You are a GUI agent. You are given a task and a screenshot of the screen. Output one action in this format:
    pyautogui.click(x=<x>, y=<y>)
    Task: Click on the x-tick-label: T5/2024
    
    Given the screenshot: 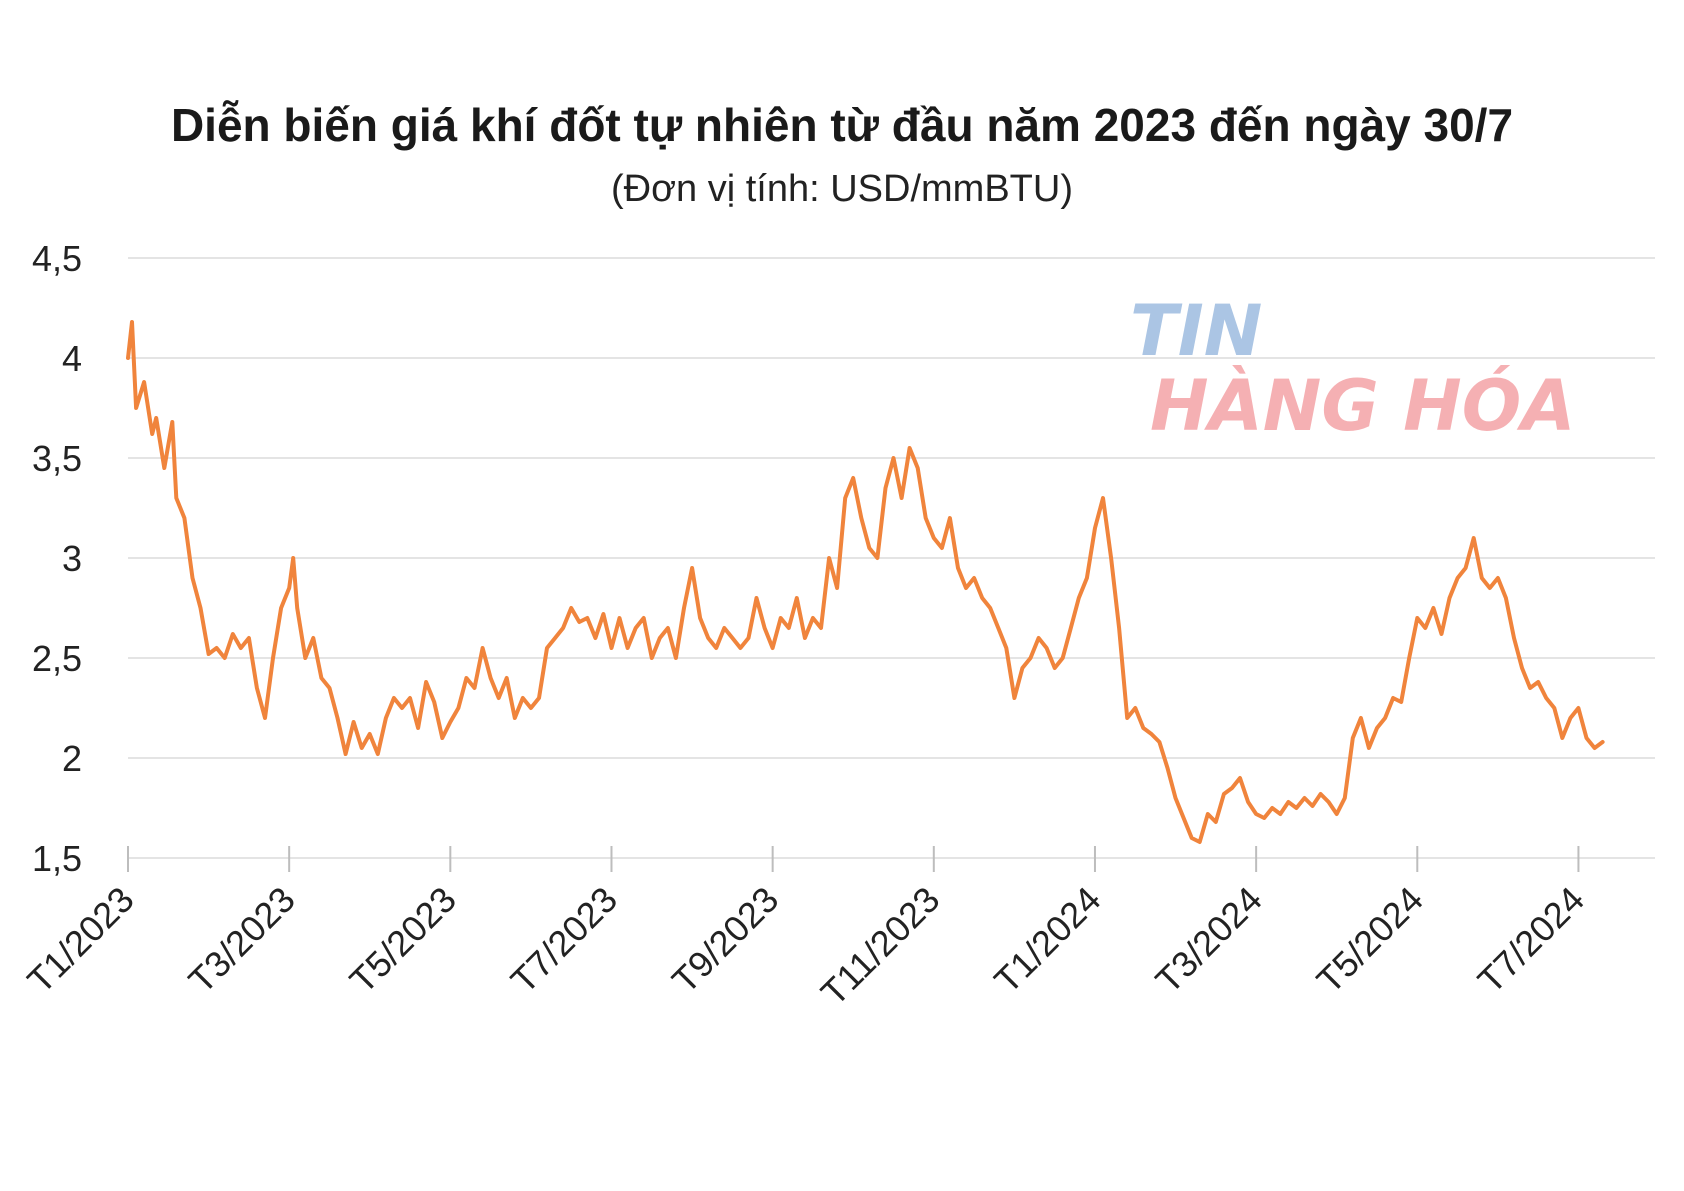 What is the action you would take?
    pyautogui.click(x=1370, y=940)
    